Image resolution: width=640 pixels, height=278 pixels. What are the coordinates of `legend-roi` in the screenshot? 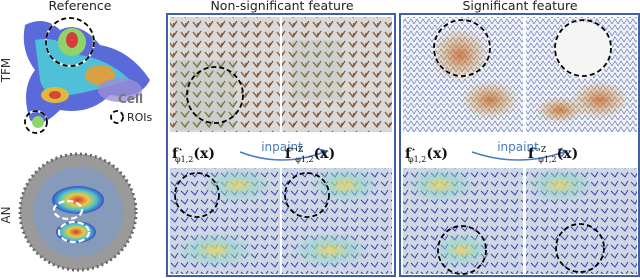 It's located at (117, 117).